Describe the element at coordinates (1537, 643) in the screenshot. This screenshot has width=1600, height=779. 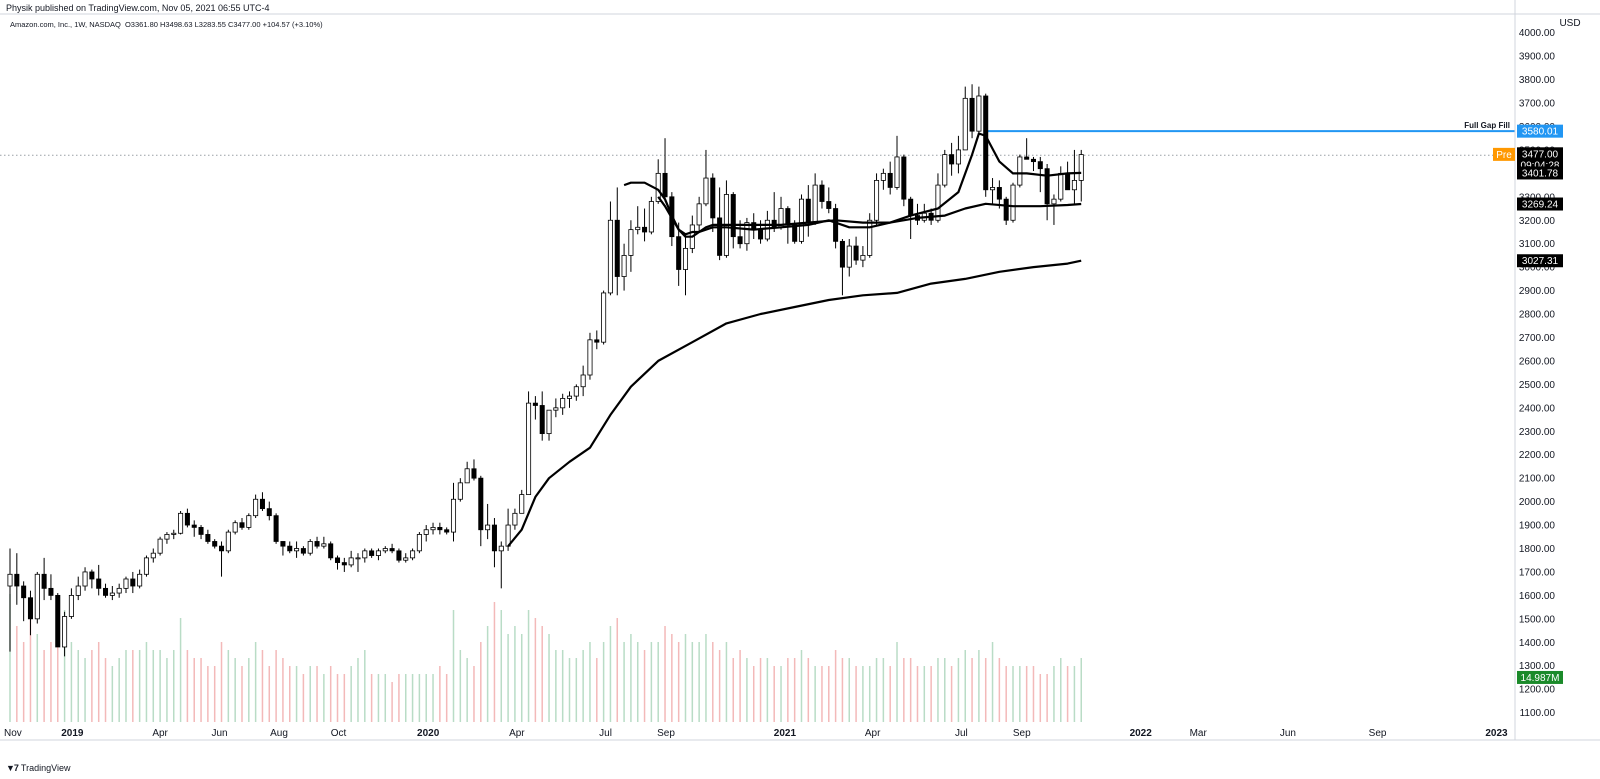
I see `price-tick-label: 1400.00` at that location.